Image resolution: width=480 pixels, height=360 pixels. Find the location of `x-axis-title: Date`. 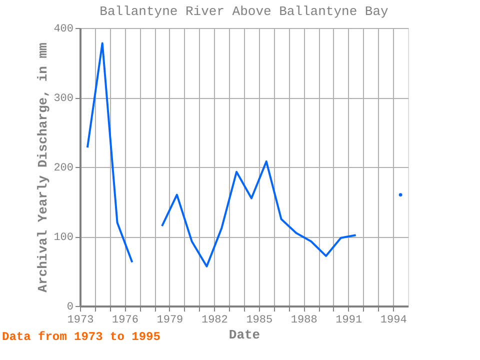

x-axis-title: Date is located at coordinates (244, 335).